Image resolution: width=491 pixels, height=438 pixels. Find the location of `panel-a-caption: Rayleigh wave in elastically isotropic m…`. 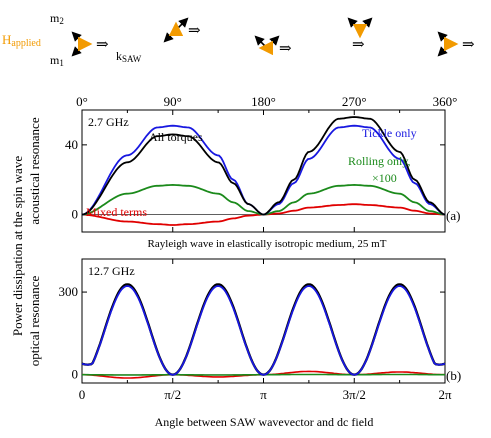

panel-a-caption: Rayleigh wave in elastically isotropic m… is located at coordinates (267, 244).